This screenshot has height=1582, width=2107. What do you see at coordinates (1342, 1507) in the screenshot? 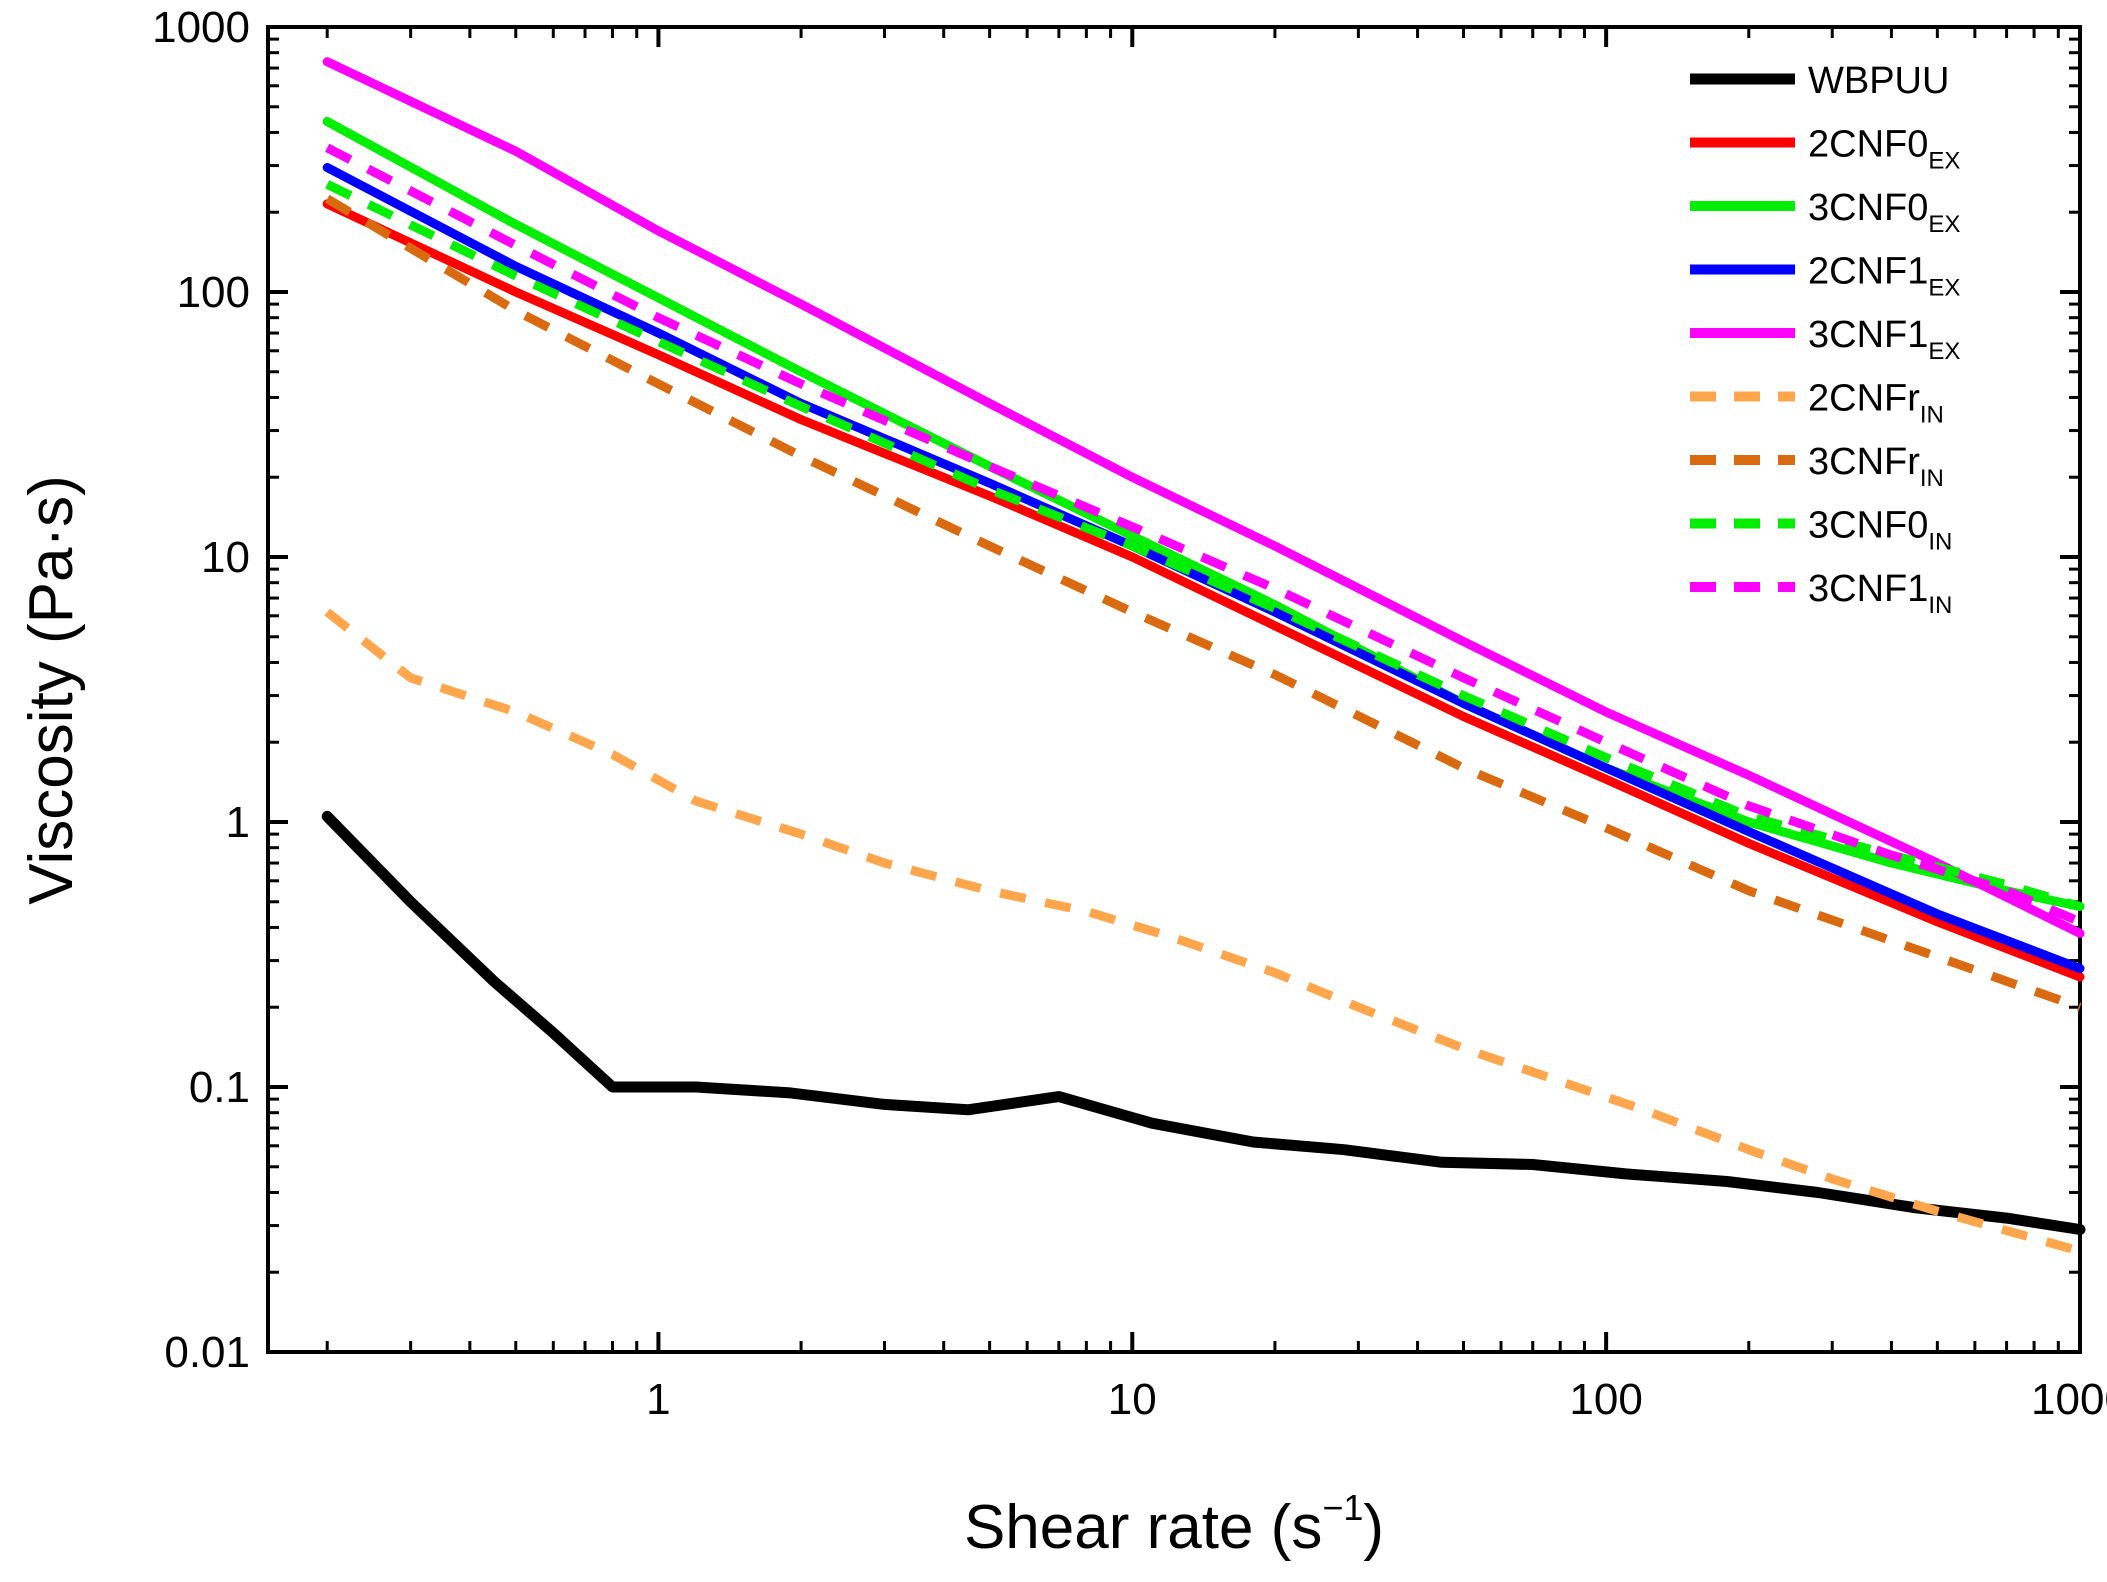
I see `x-axis-title-superscript: −1` at bounding box center [1342, 1507].